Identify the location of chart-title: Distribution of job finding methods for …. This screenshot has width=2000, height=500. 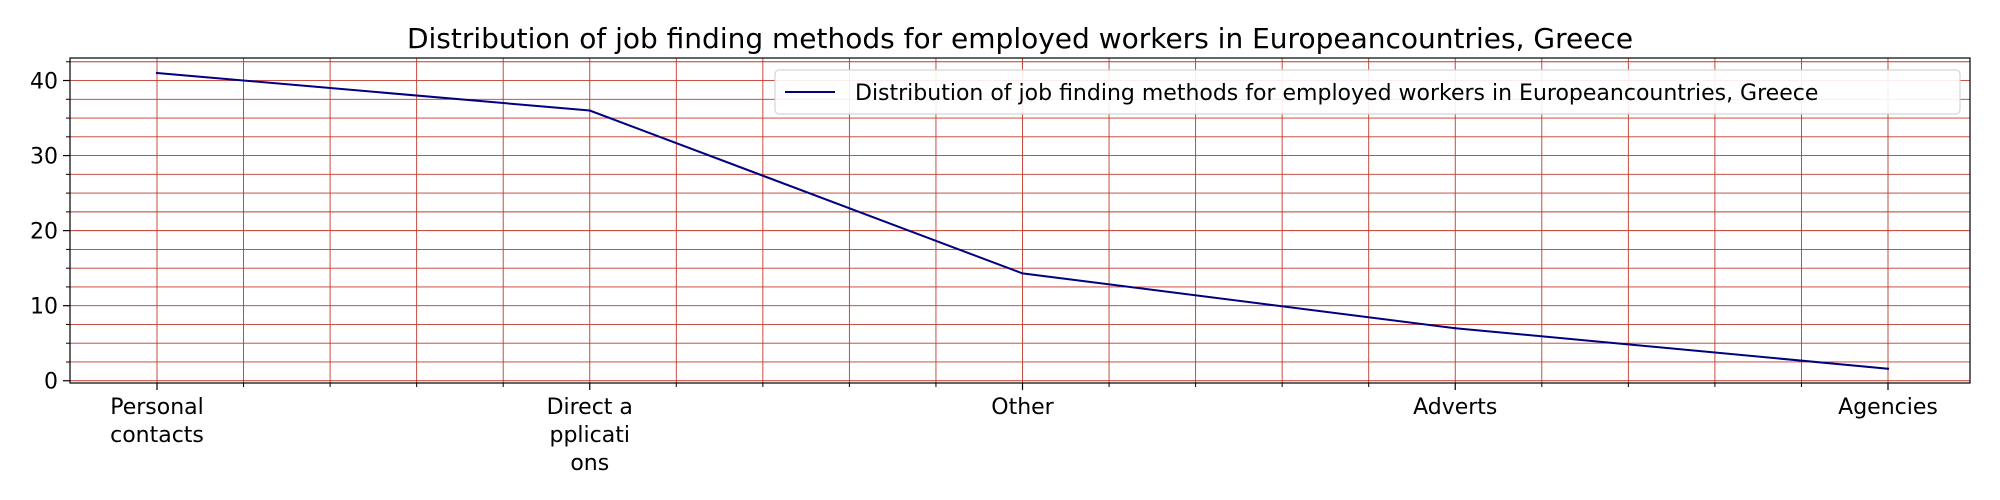
(1020, 38).